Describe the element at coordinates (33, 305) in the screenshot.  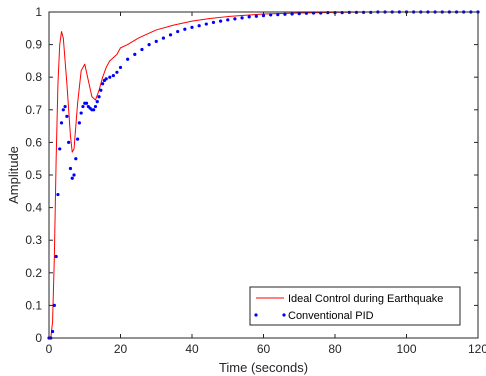
I see `y-tick-label: 0.1` at that location.